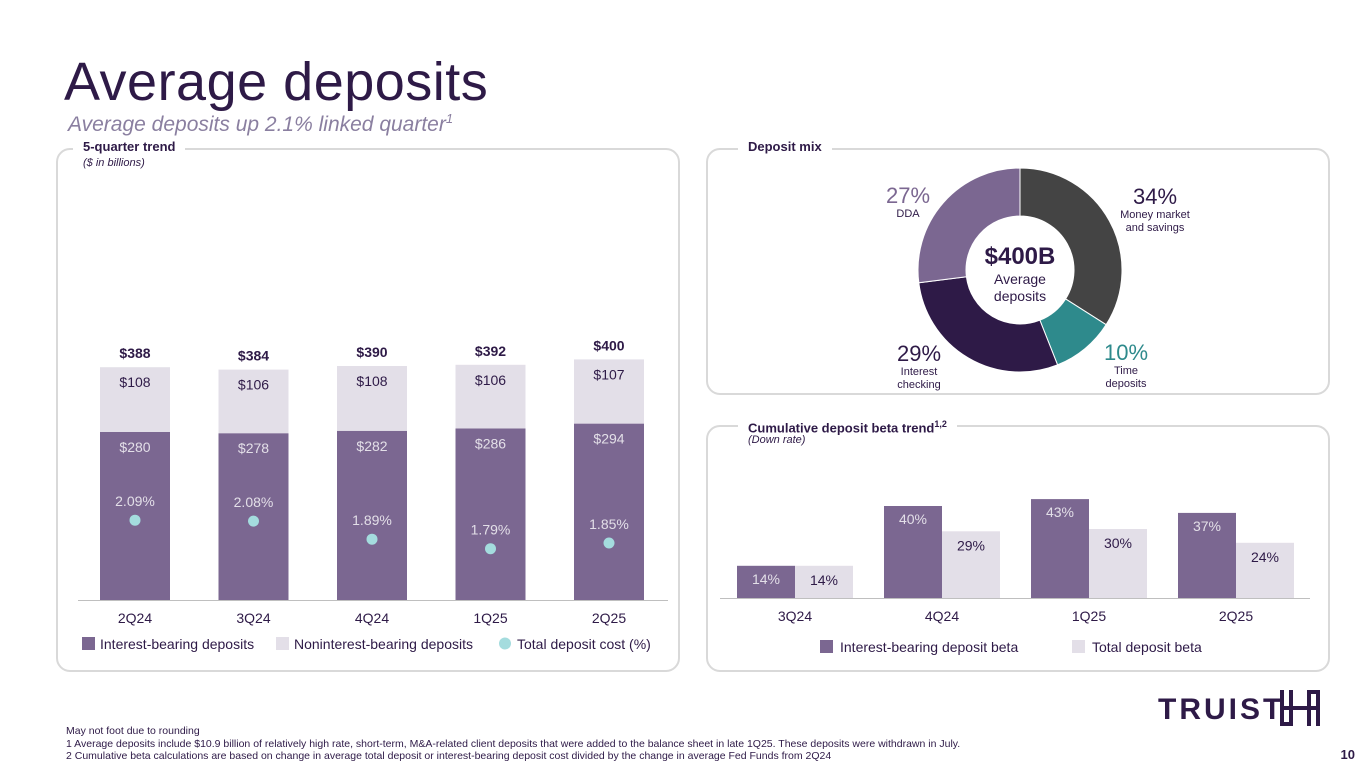 This screenshot has width=1365, height=768. I want to click on bar-value-label: 30%, so click(1118, 543).